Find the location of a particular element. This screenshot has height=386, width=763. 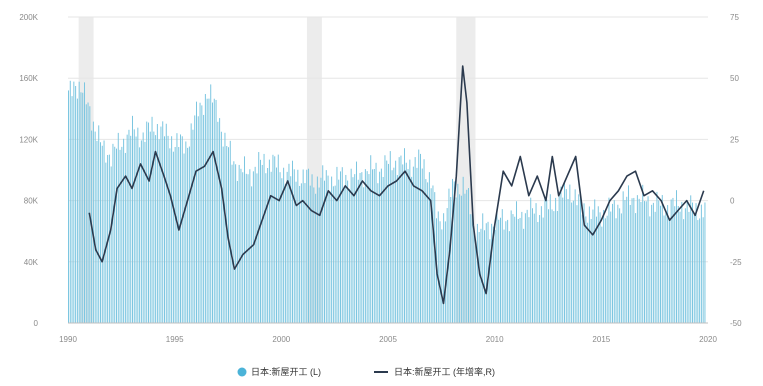

left-tick-label: 160K is located at coordinates (28, 78).